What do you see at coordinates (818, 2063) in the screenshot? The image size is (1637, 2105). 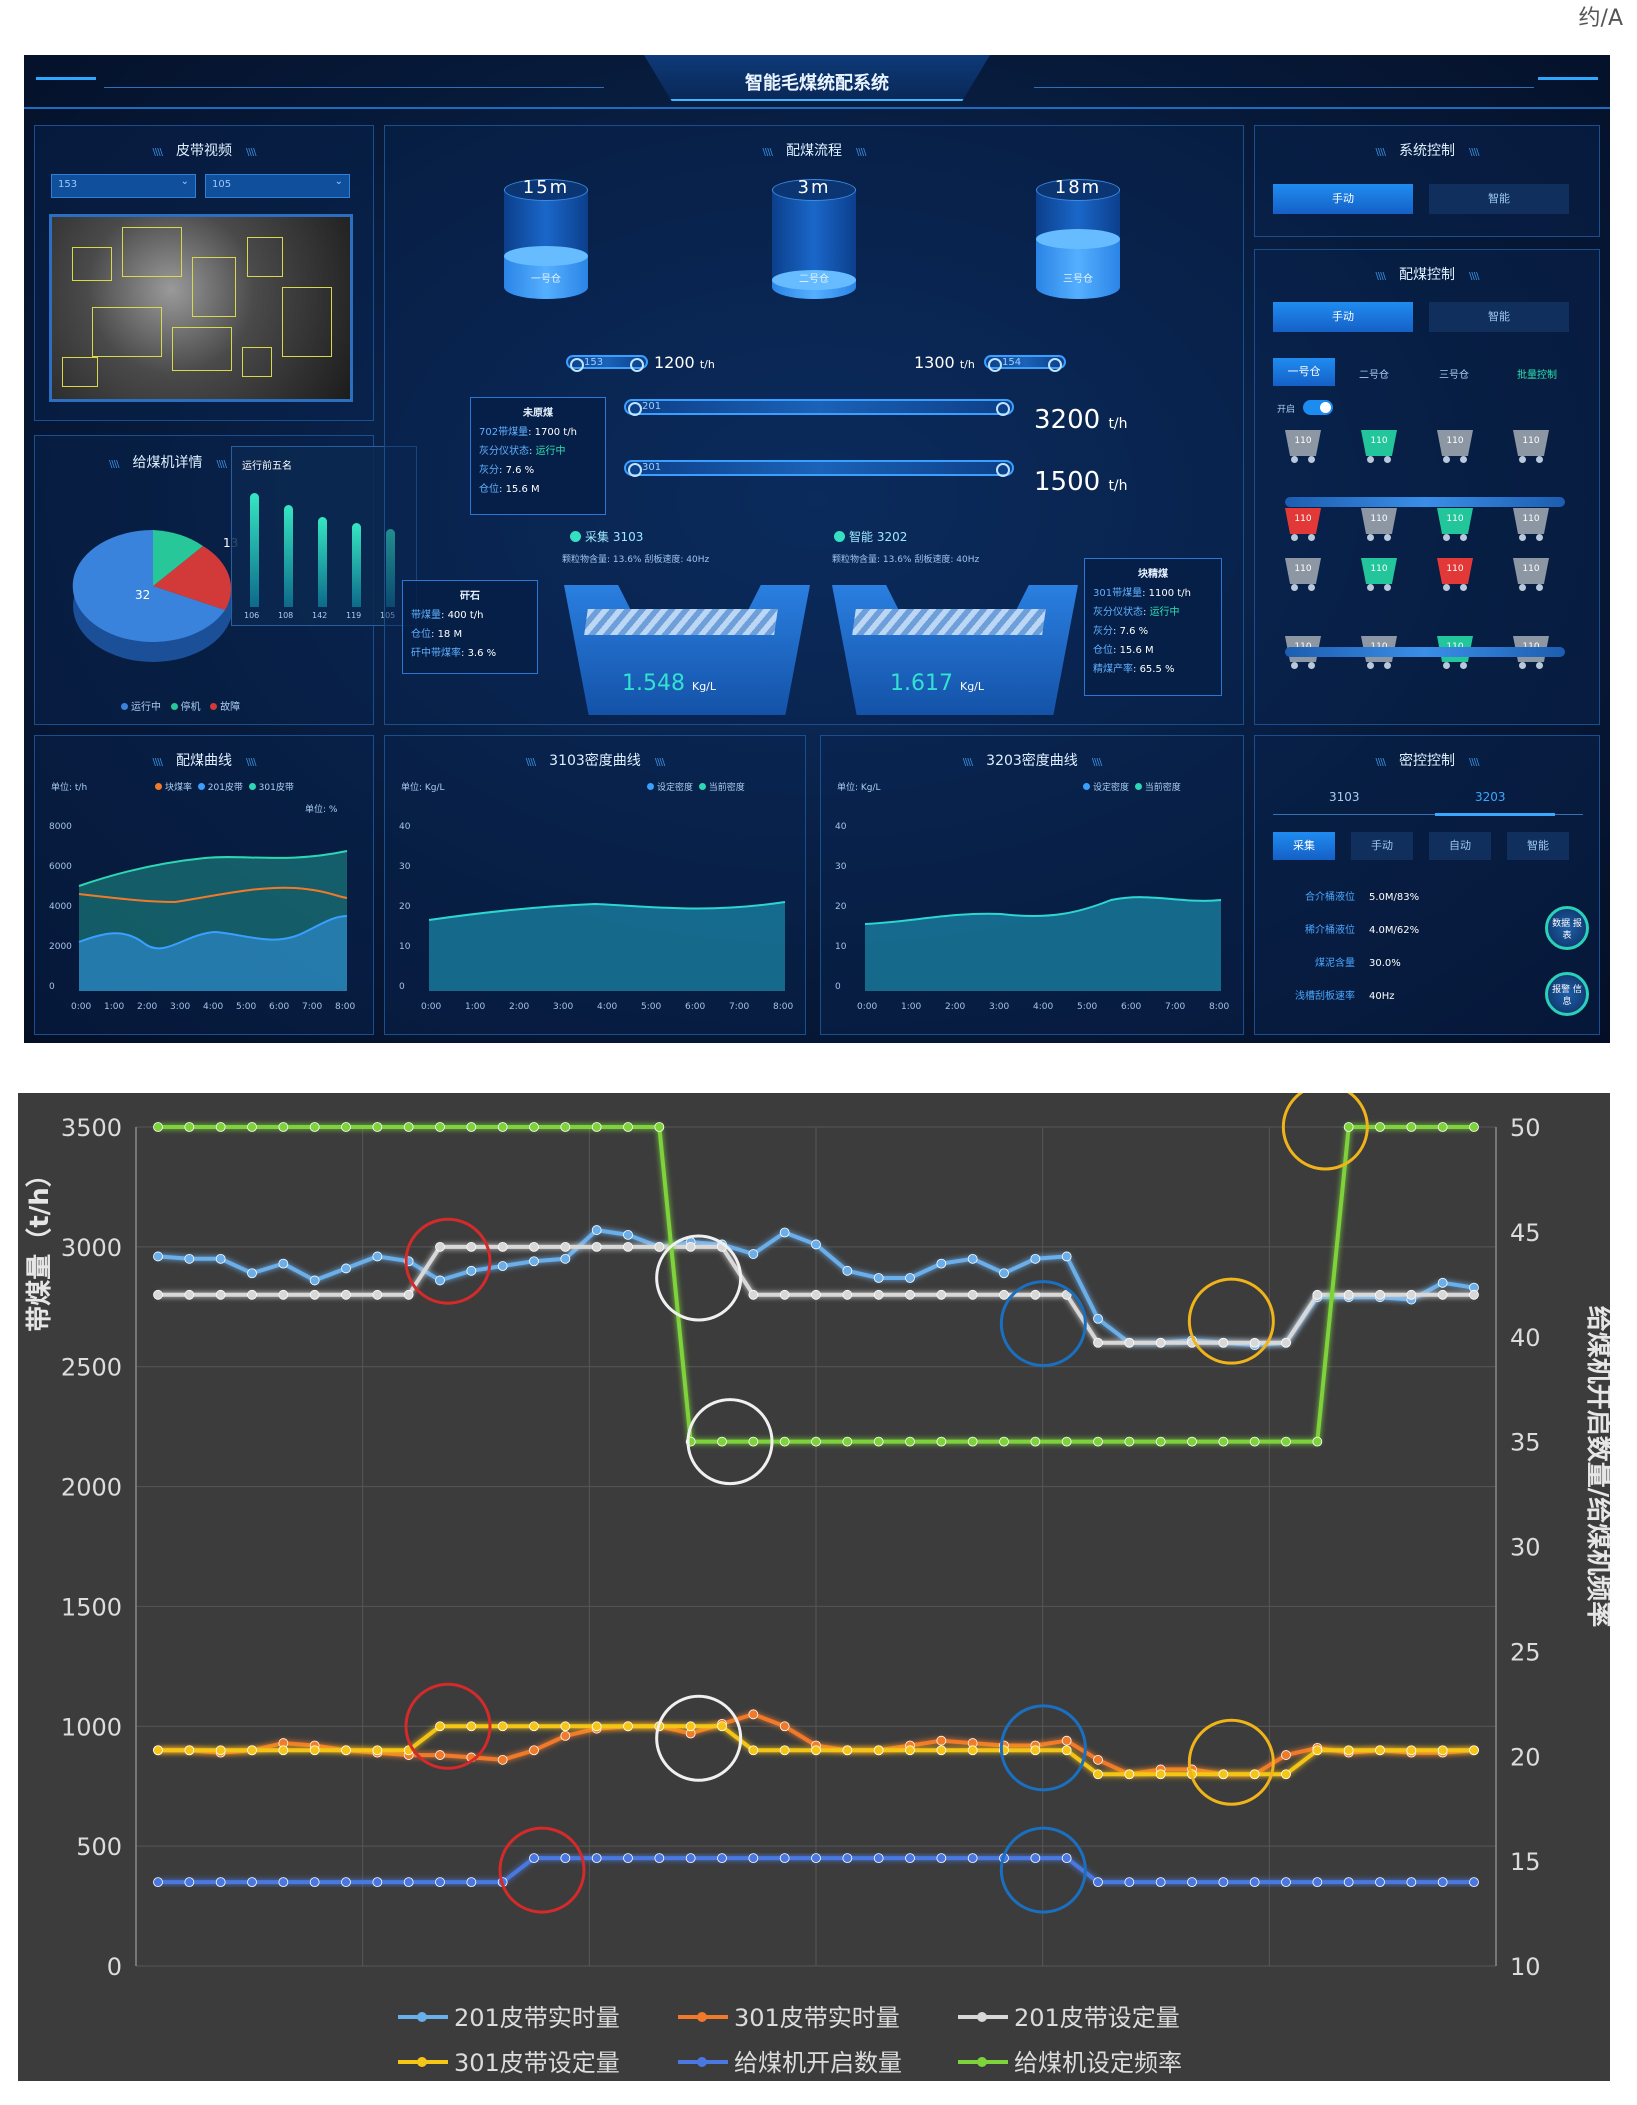 I see `legend-label: 给煤机开启数量` at bounding box center [818, 2063].